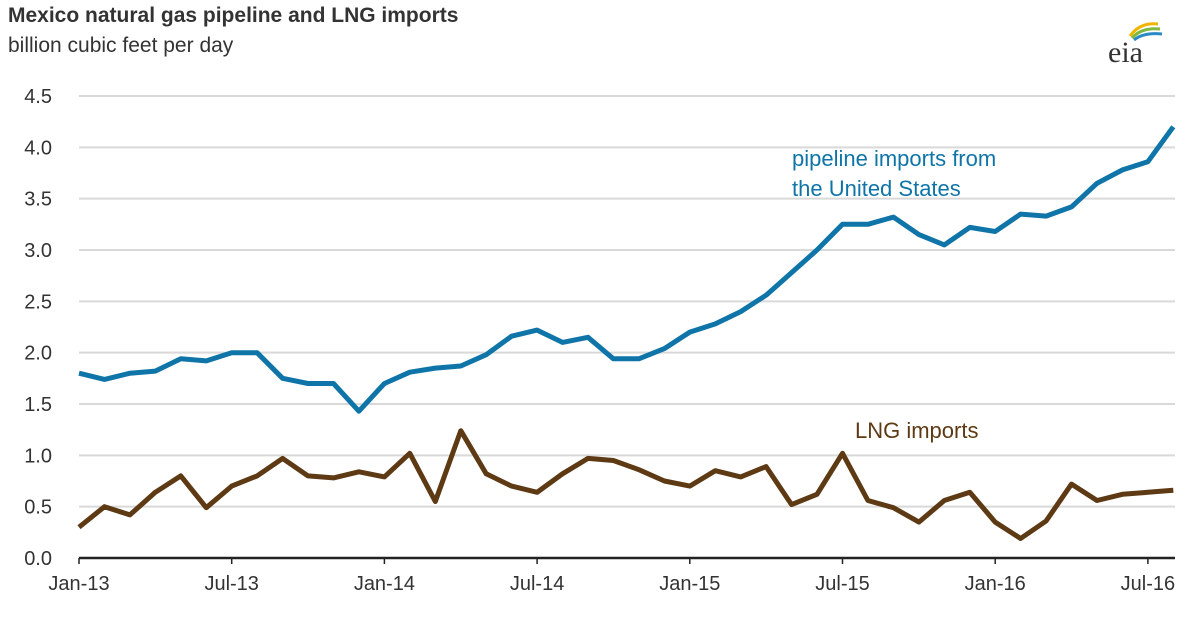 The image size is (1200, 617). I want to click on x-tick-label: Jan-16, so click(995, 584).